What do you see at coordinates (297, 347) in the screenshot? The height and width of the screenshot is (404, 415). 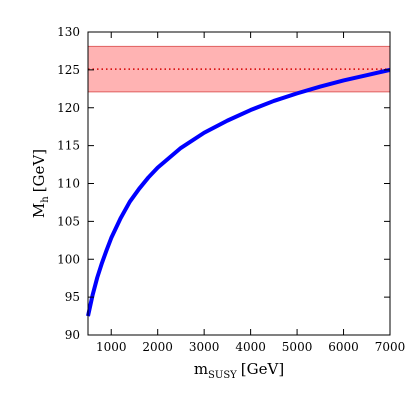 I see `x-tick-label: 5000` at bounding box center [297, 347].